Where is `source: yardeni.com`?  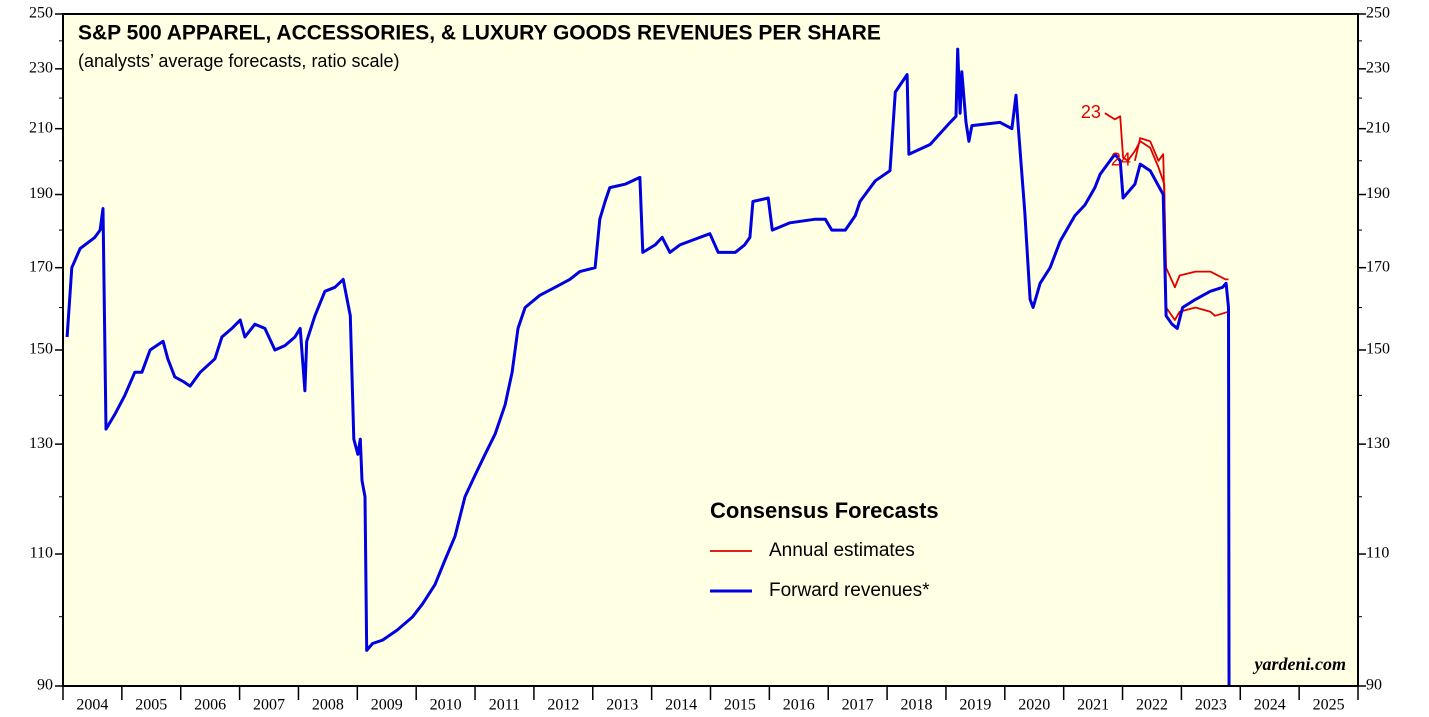 source: yardeni.com is located at coordinates (1300, 664).